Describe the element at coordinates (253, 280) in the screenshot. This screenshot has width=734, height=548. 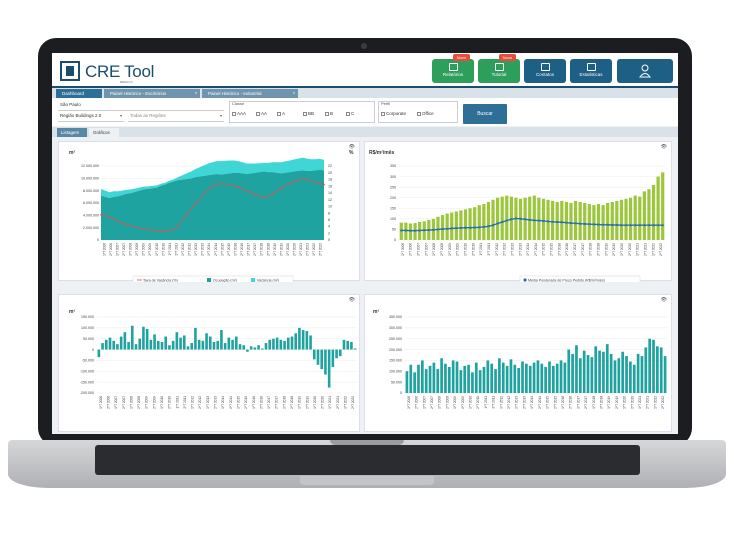
I see `legend-swatch` at that location.